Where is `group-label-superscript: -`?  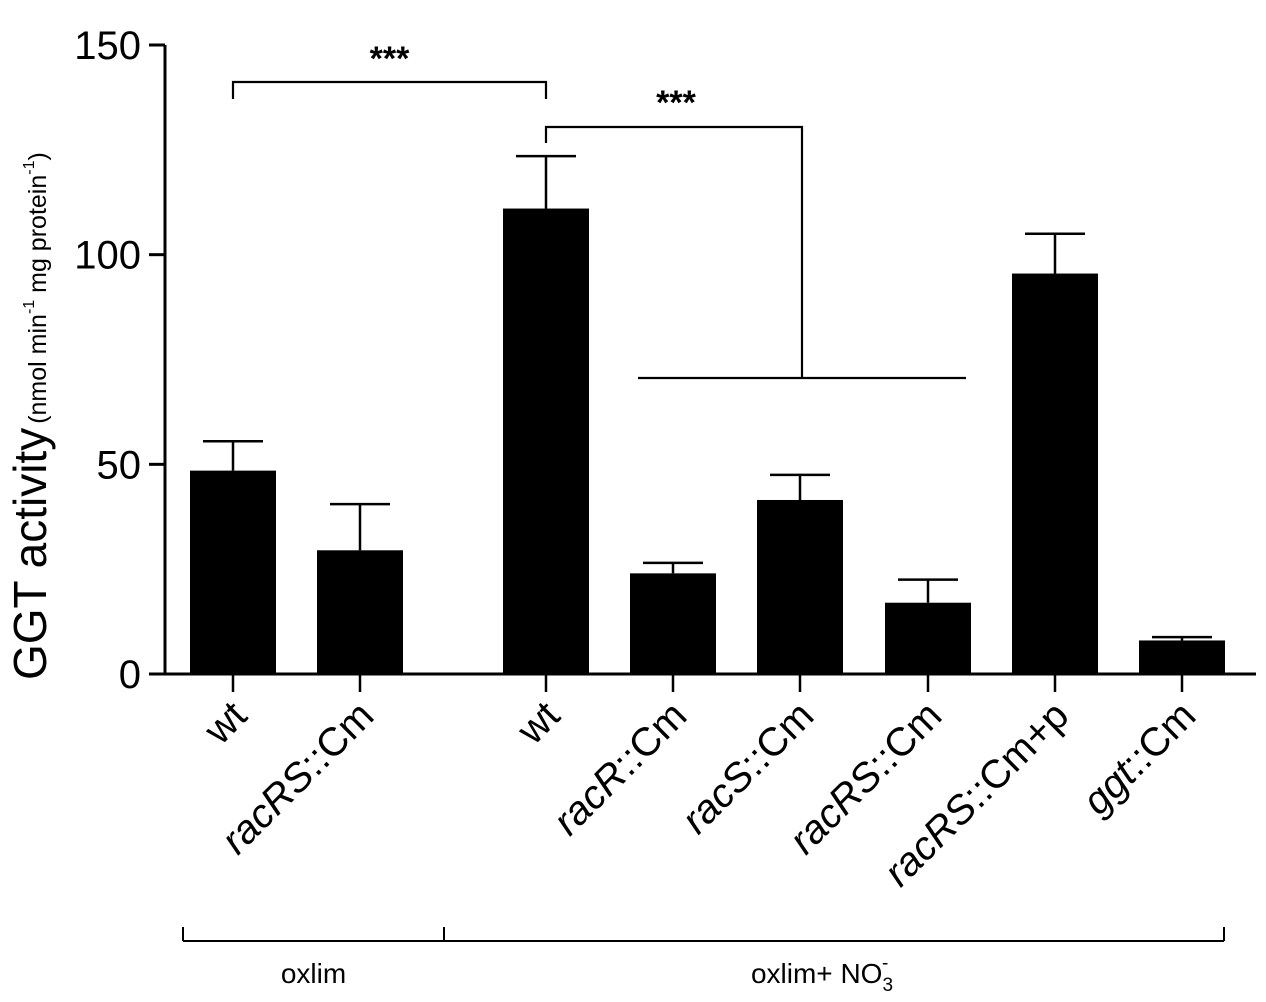 group-label-superscript: - is located at coordinates (885, 963).